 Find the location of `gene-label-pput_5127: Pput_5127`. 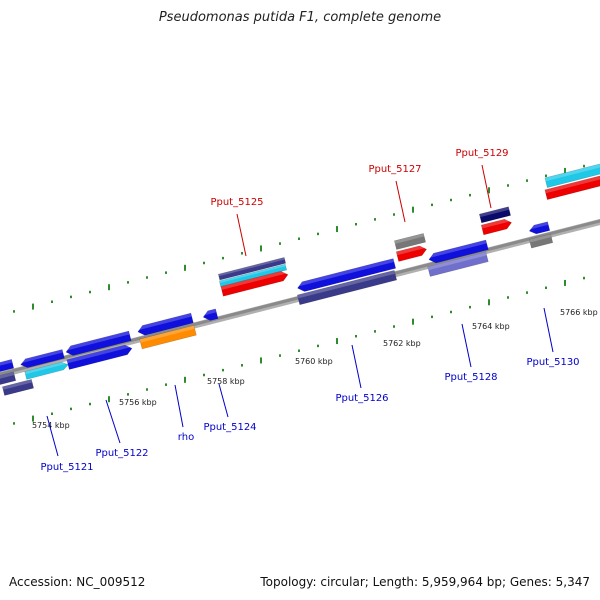

gene-label-pput_5127: Pput_5127 is located at coordinates (394, 169).